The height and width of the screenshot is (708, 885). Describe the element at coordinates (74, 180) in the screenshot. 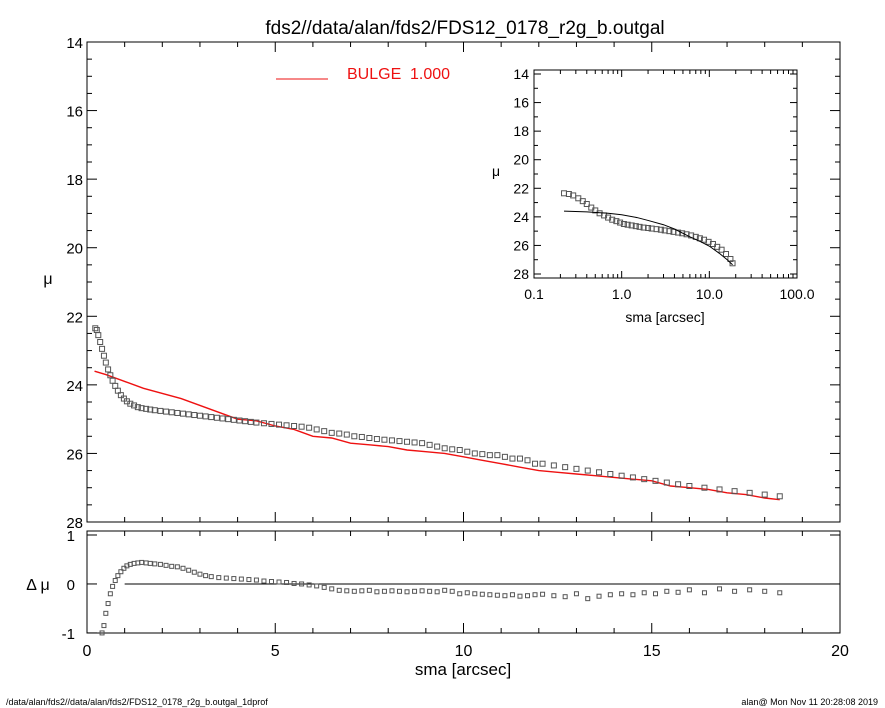

I see `y-tick-label: 18` at that location.